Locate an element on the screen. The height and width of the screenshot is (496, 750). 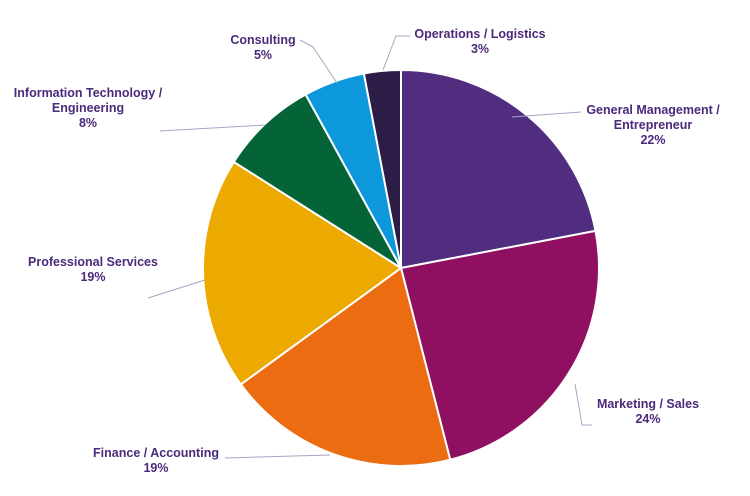
slice-label-5: Consulting 5% is located at coordinates (262, 47).